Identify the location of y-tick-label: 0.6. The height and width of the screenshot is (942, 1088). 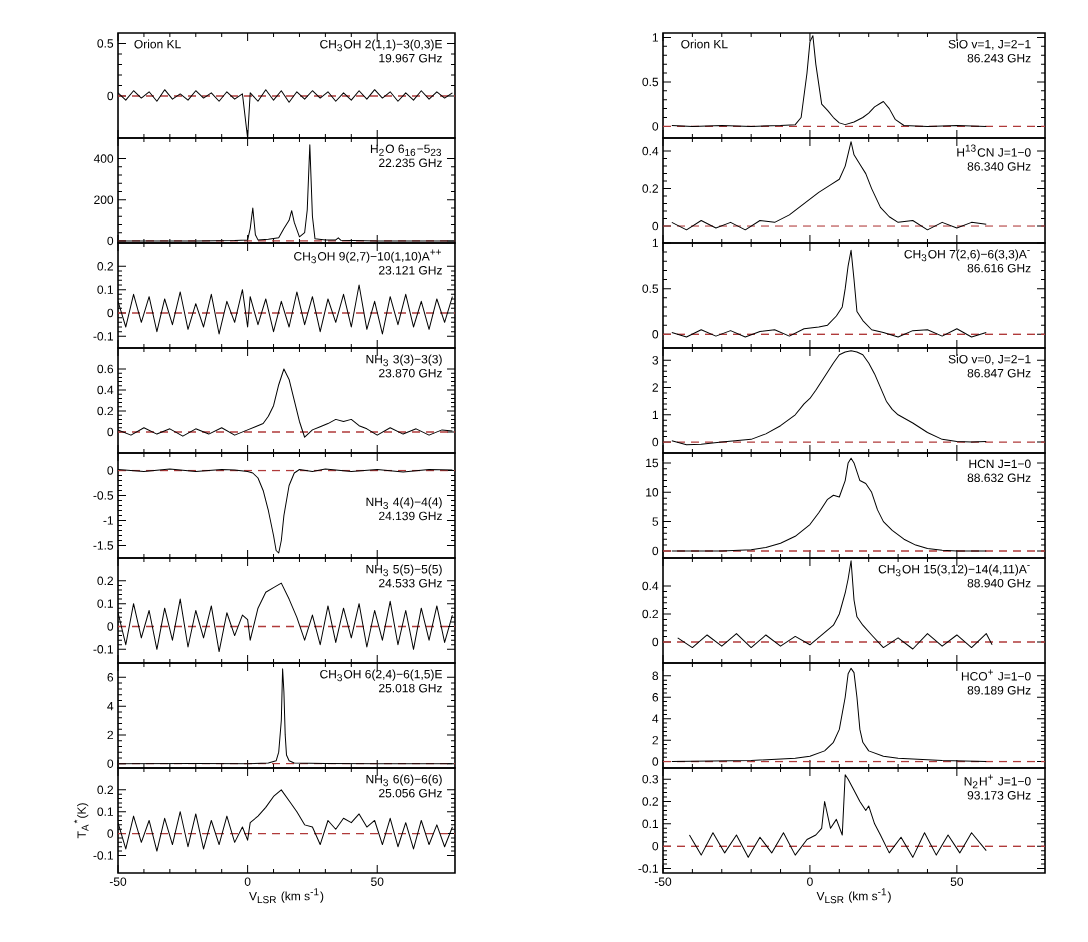
(105, 369).